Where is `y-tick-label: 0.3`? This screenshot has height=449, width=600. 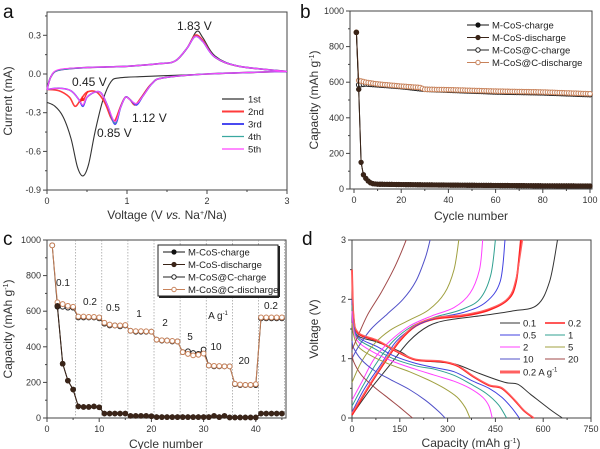
y-tick-label: 0.3 is located at coordinates (34, 35).